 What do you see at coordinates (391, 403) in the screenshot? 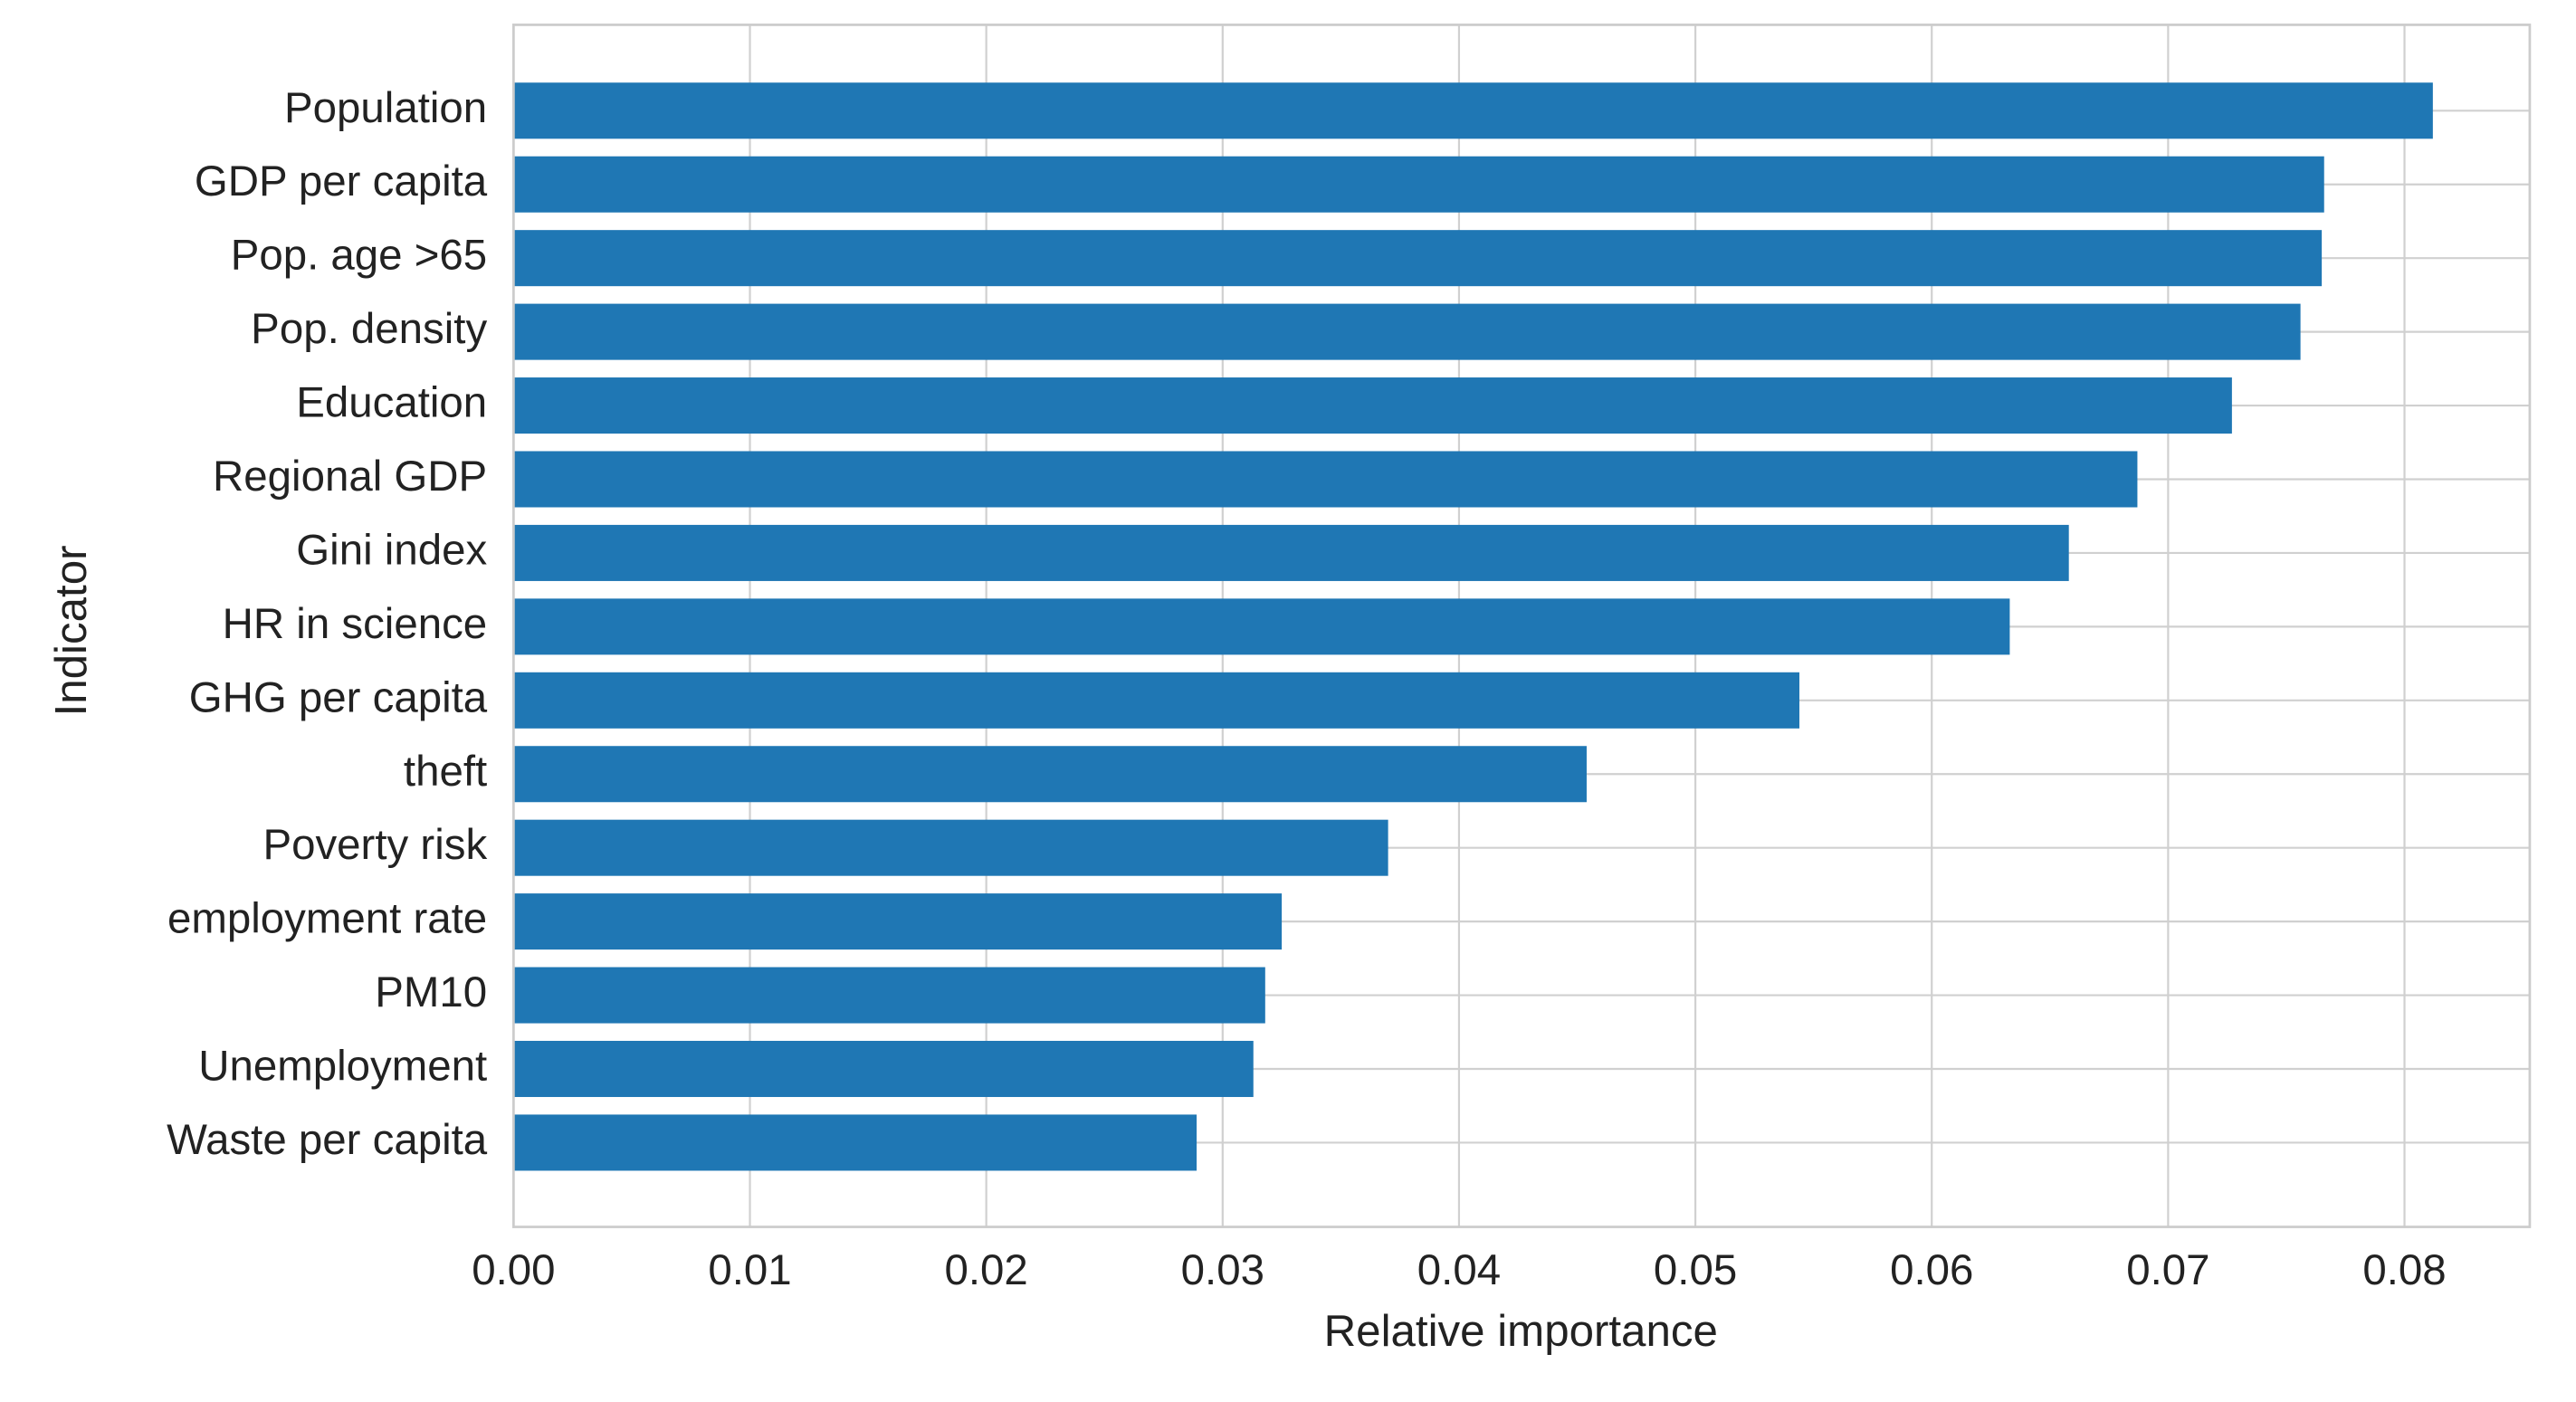
I see `y-tick-label: Education` at bounding box center [391, 403].